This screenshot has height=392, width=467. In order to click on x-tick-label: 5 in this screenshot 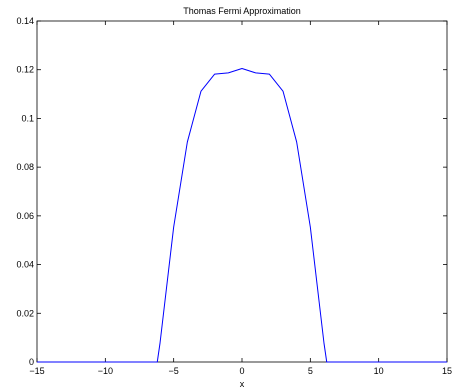, I will do `click(310, 371)`.